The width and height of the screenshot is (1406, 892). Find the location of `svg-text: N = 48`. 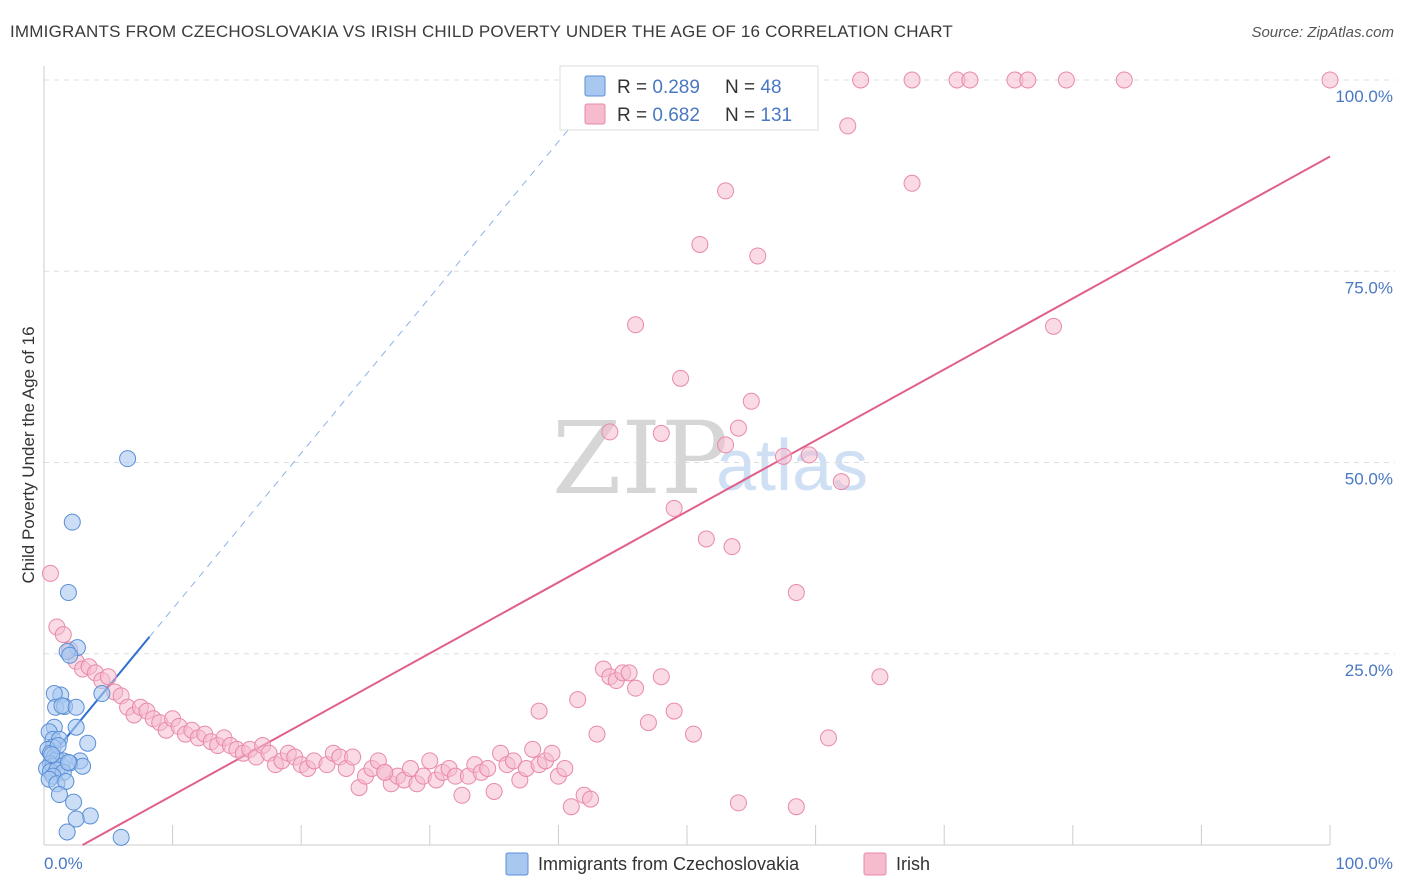

svg-text: N = 48 is located at coordinates (753, 87).